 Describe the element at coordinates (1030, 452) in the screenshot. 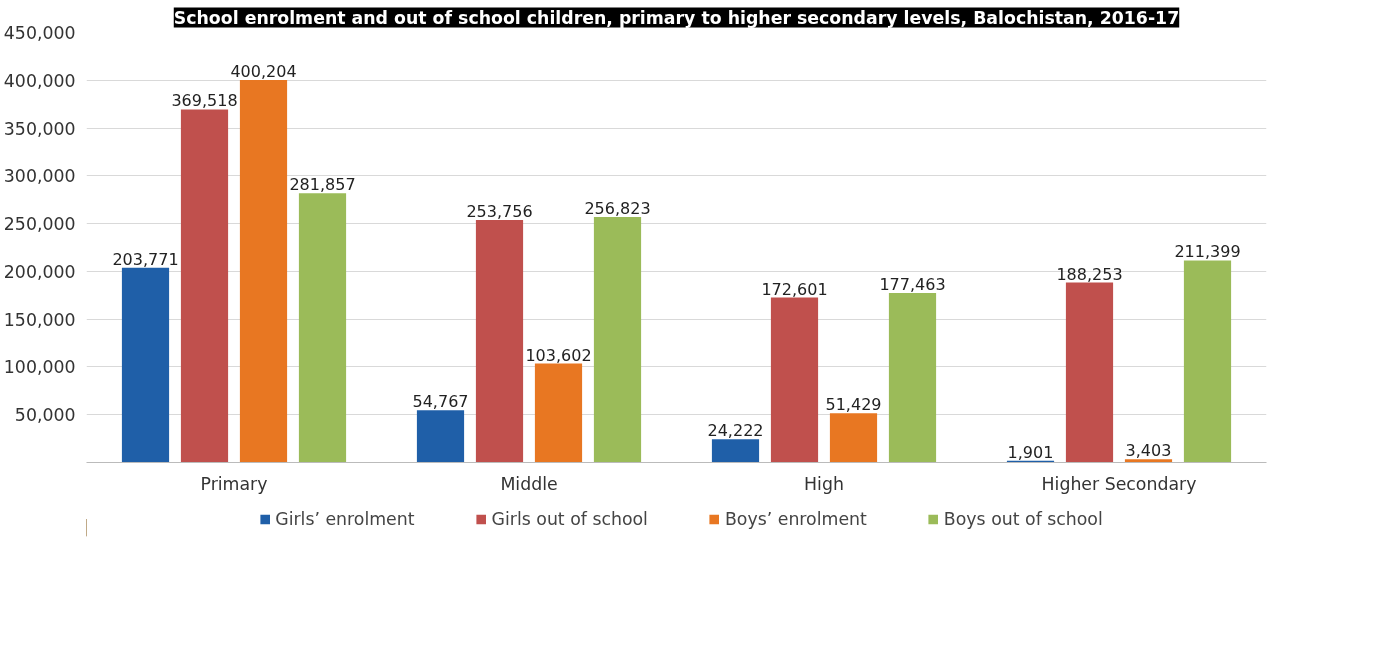

I see `data-label: 1,901` at that location.